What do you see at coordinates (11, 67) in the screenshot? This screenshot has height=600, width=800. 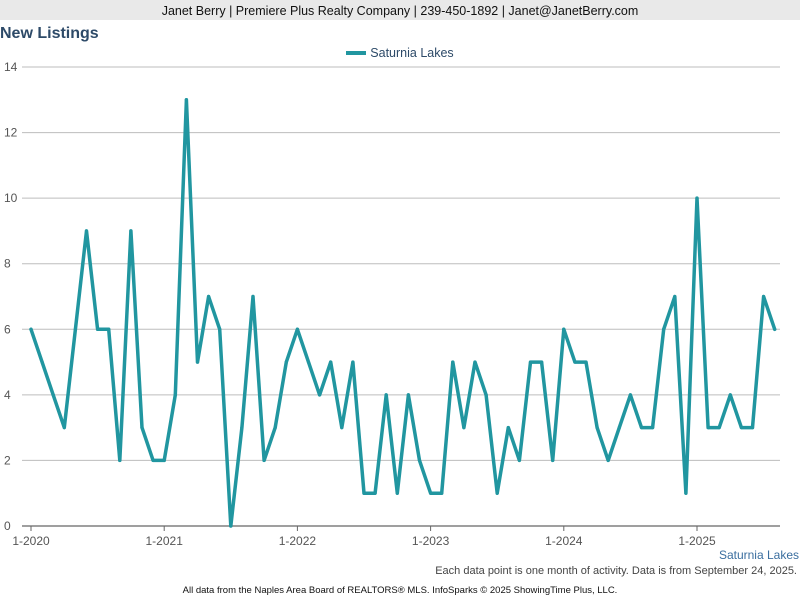 I see `y-tick-label: 14` at bounding box center [11, 67].